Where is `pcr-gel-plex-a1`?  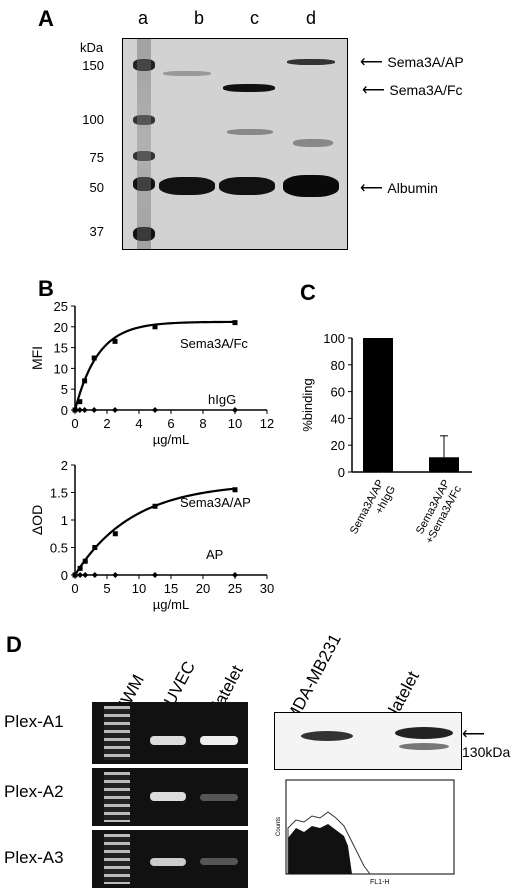
pcr-gel-plex-a1 is located at coordinates (170, 733).